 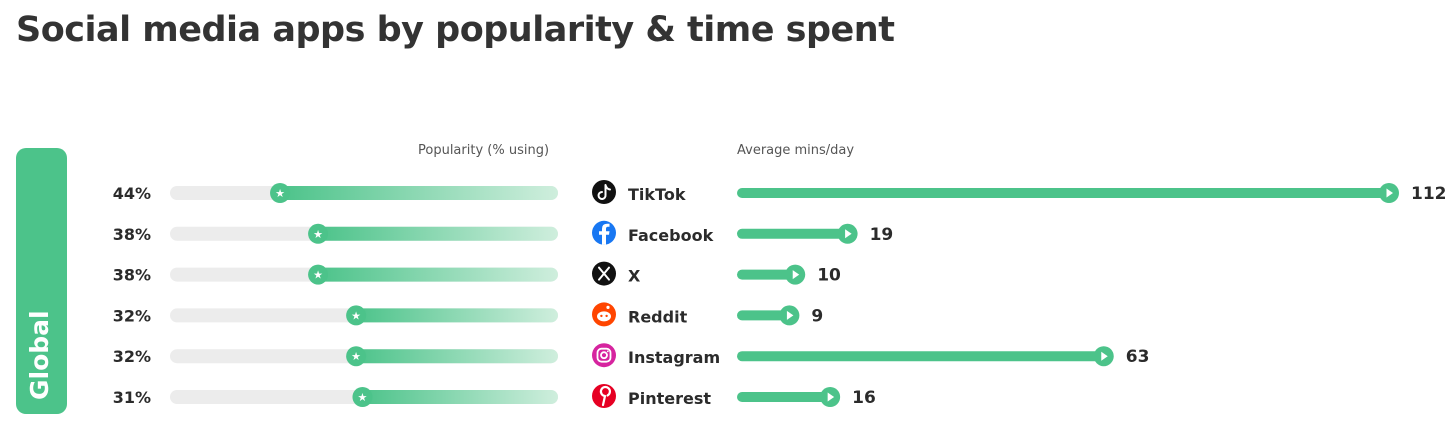 I want to click on facebook-icon, so click(x=604, y=232).